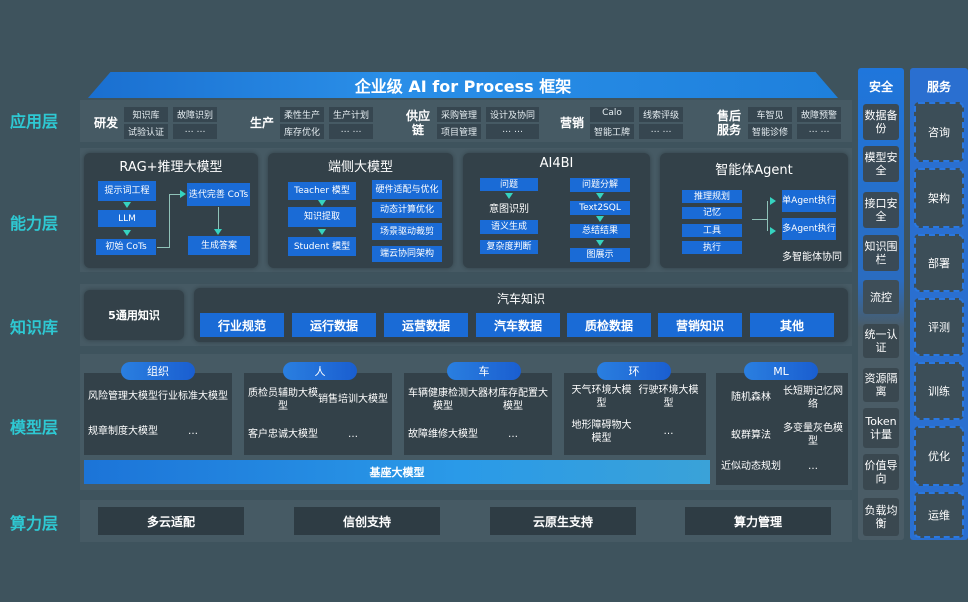  I want to click on security-item: Token计量, so click(881, 428).